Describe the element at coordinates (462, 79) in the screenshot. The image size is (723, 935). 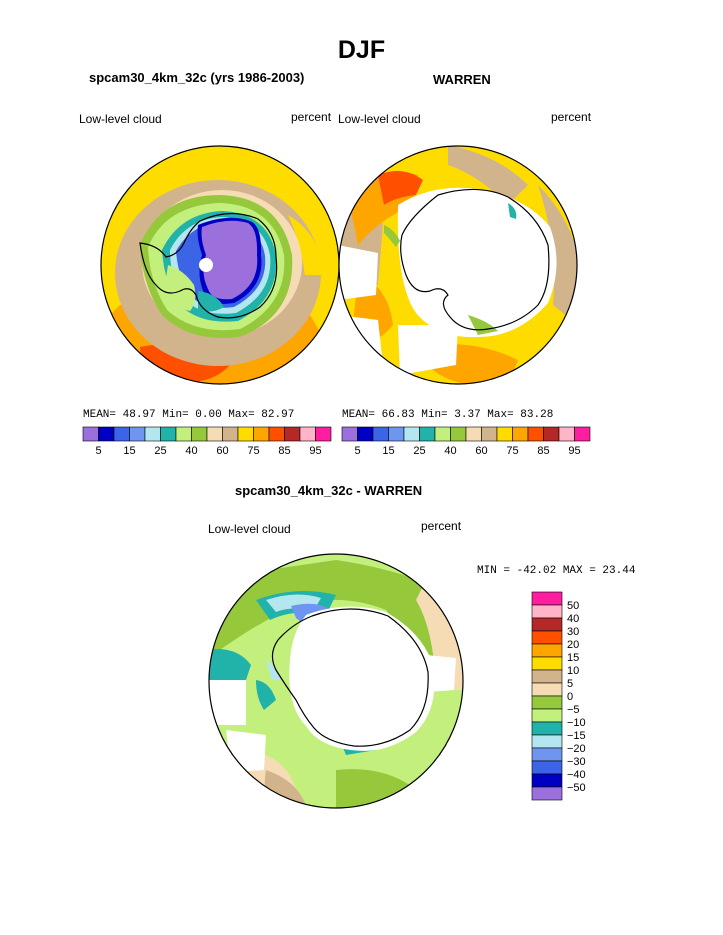
I see `right-panel-title: WARREN` at that location.